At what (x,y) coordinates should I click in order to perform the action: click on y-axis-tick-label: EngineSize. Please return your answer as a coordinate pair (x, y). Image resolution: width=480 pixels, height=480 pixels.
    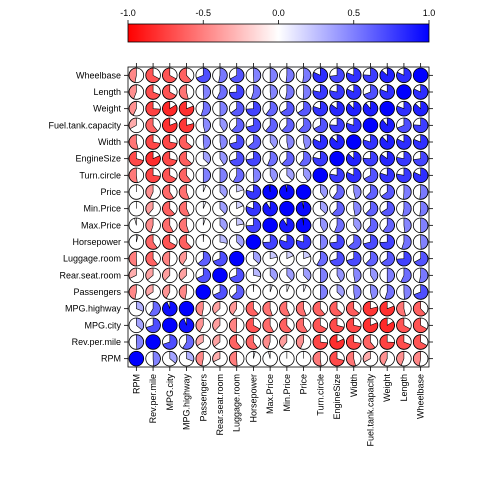
    Looking at the image, I should click on (98, 159).